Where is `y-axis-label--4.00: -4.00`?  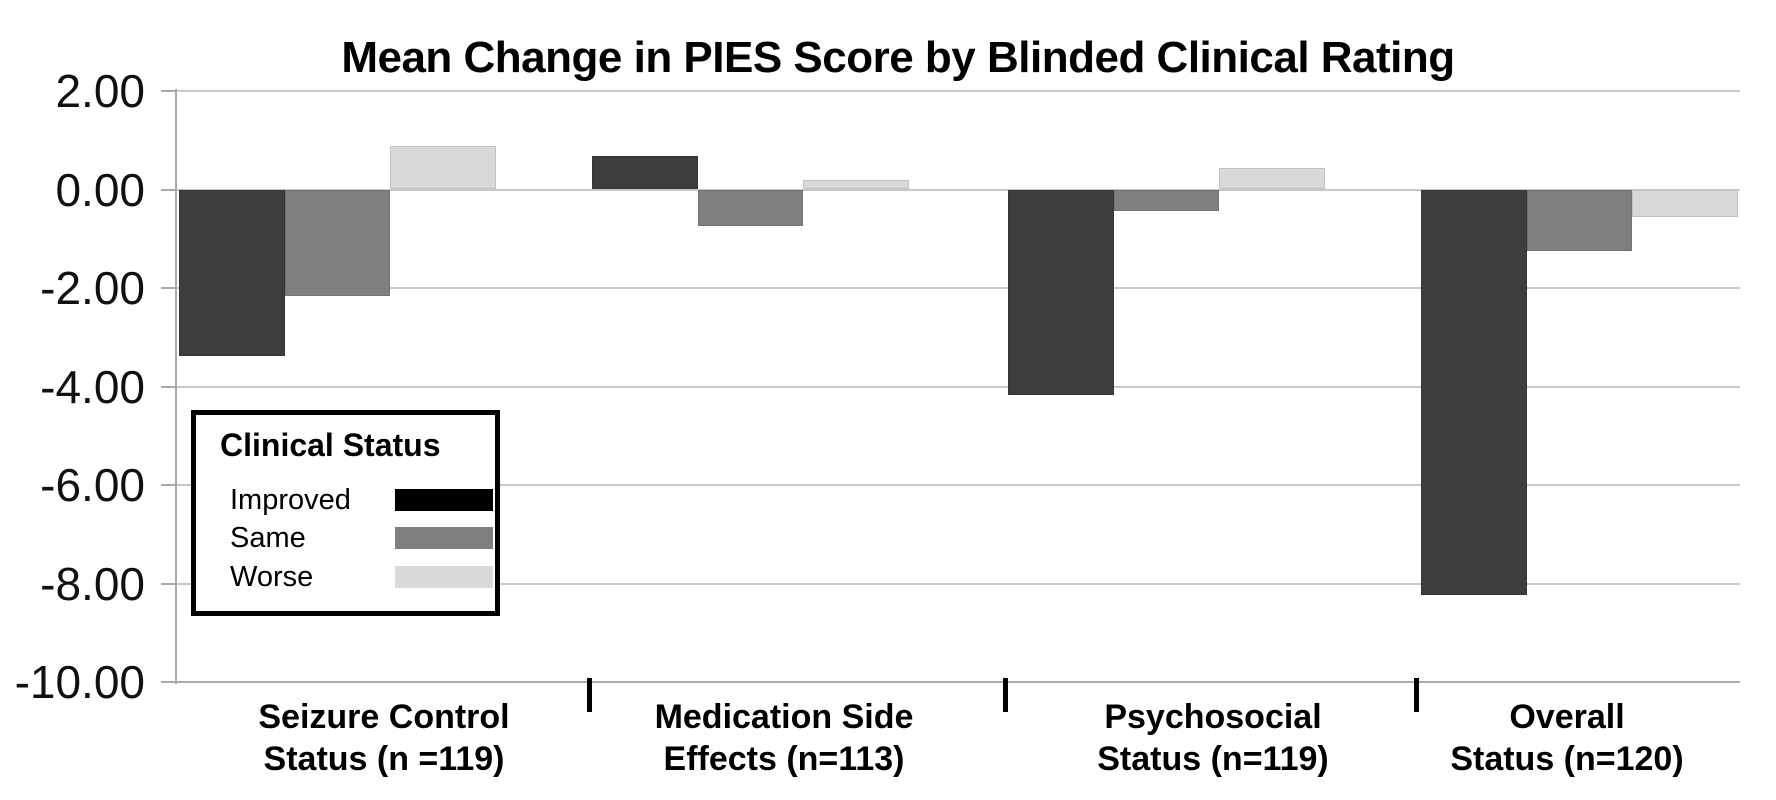 y-axis-label--4.00: -4.00 is located at coordinates (92, 386).